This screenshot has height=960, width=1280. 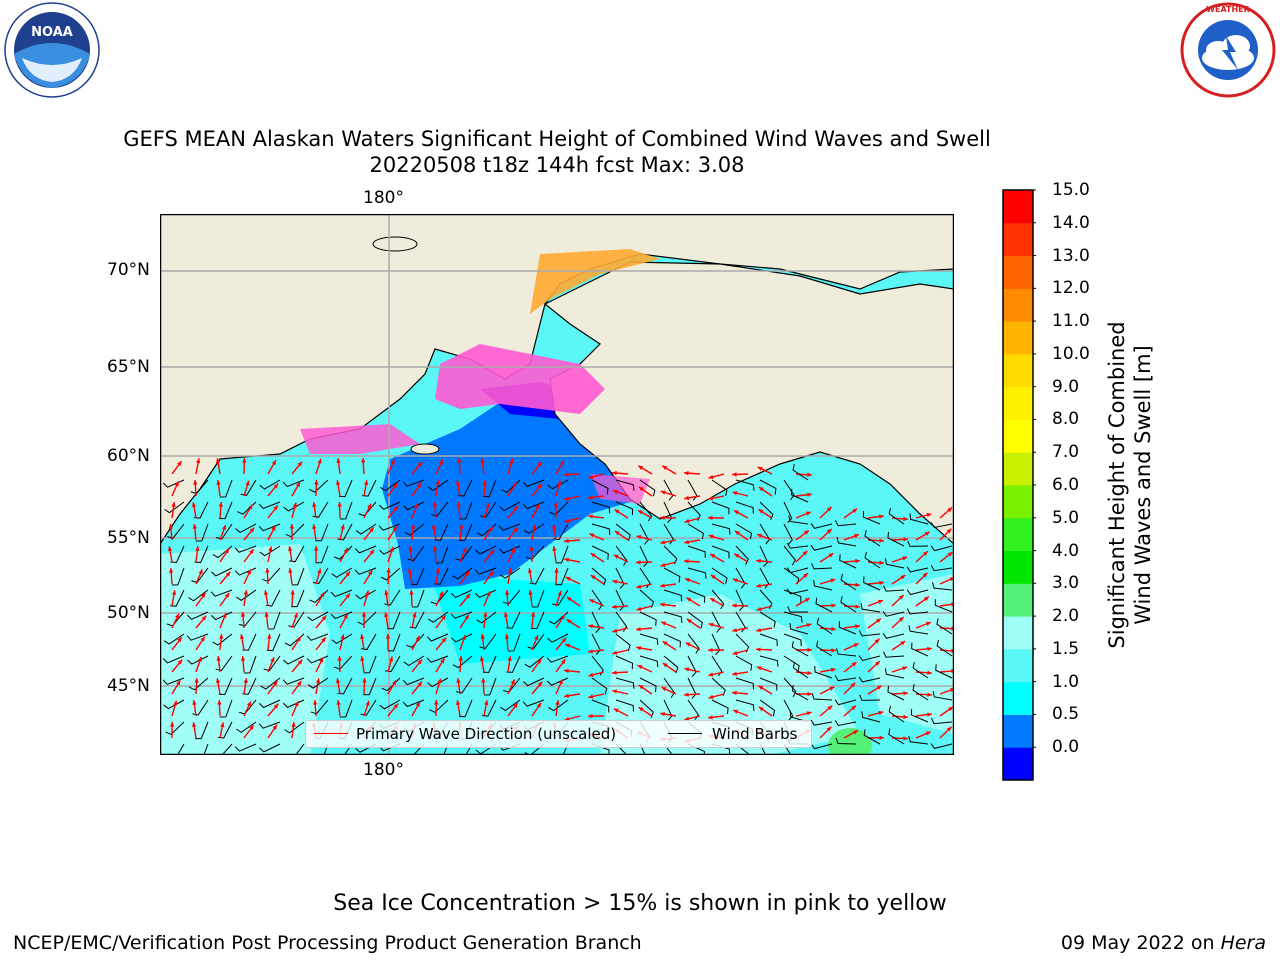 I want to click on colorbar-tick-label: 6.0, so click(x=1066, y=485).